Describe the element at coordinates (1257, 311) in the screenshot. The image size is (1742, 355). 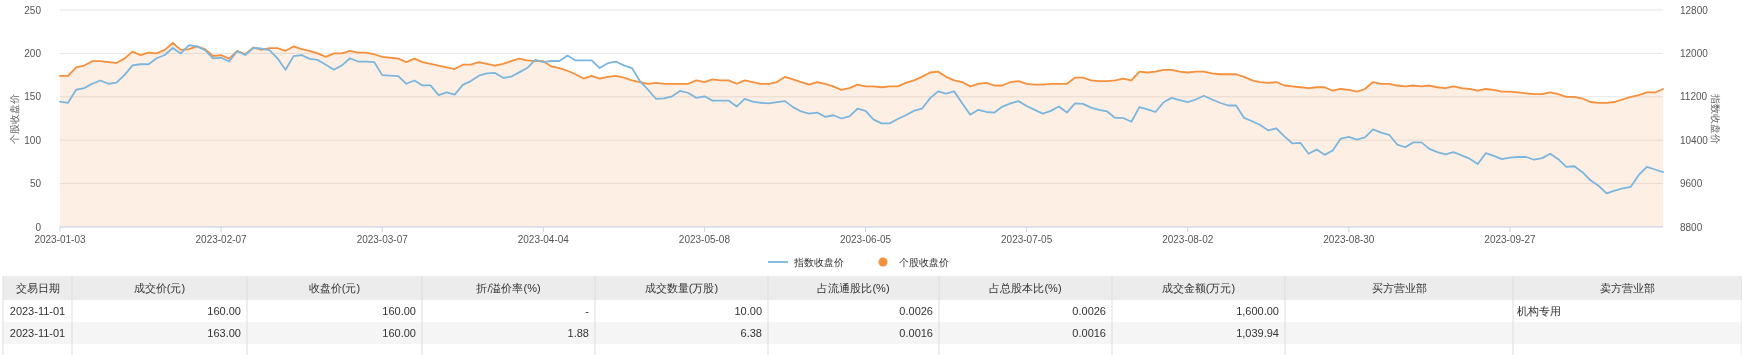
I see `text: 1,600.00` at that location.